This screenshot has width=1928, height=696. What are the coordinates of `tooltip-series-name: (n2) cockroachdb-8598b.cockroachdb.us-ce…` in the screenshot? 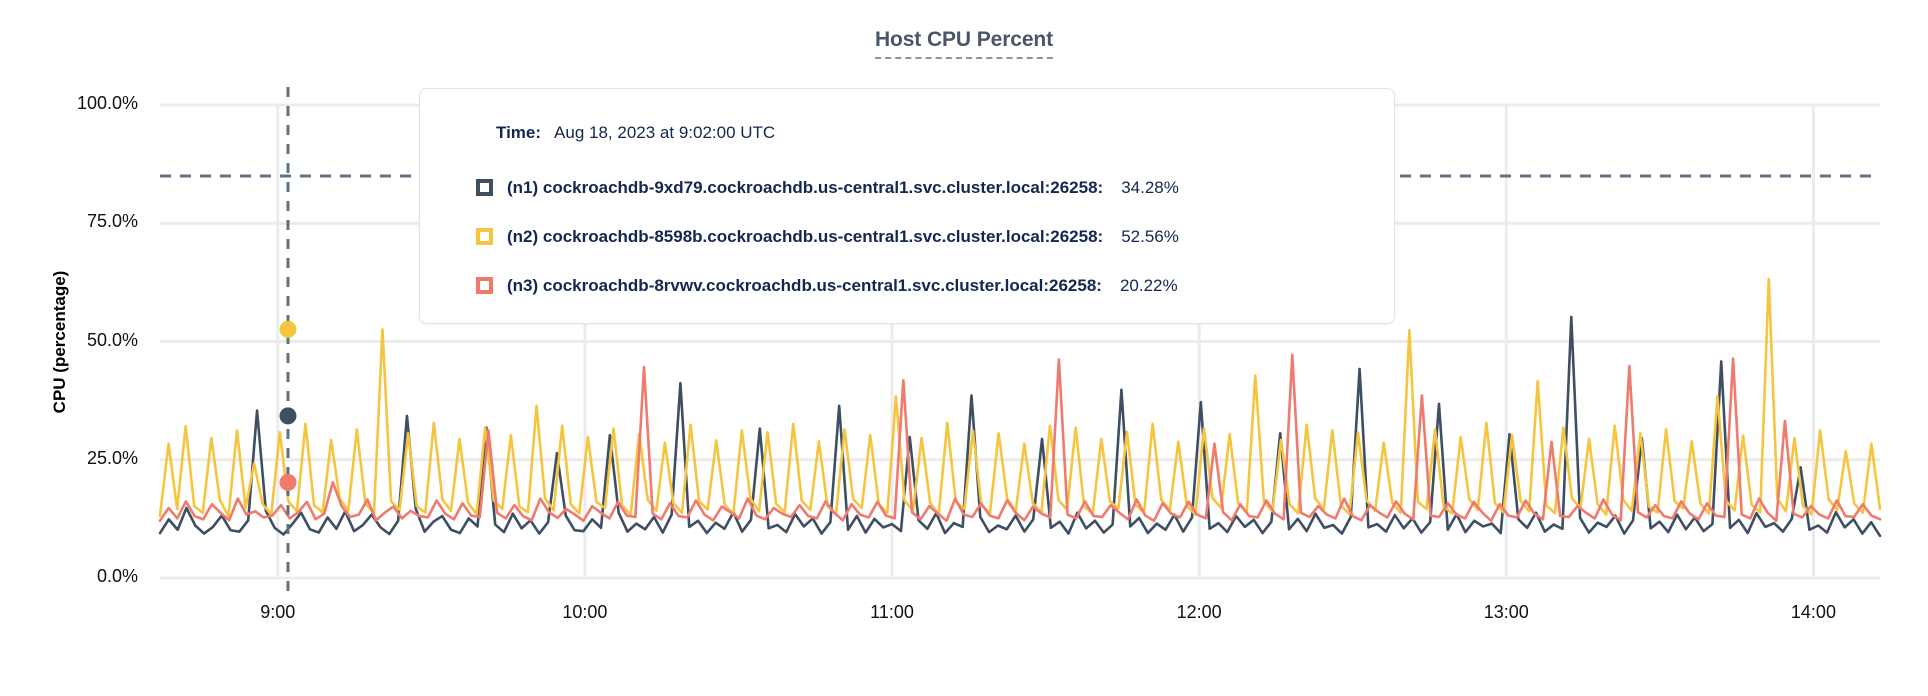 It's located at (802, 236).